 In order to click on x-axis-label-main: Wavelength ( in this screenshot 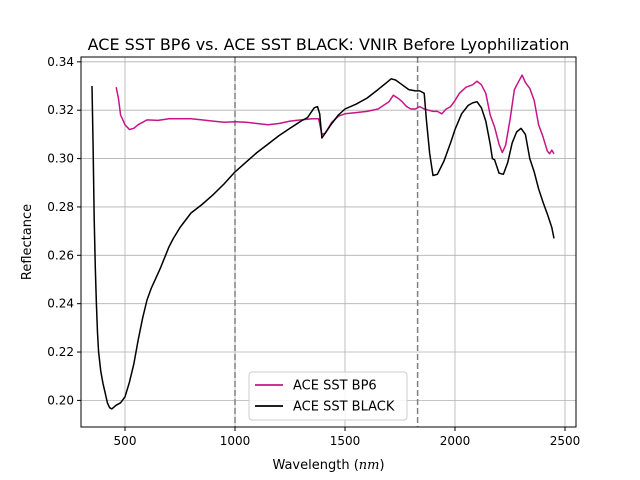, I will do `click(315, 465)`.